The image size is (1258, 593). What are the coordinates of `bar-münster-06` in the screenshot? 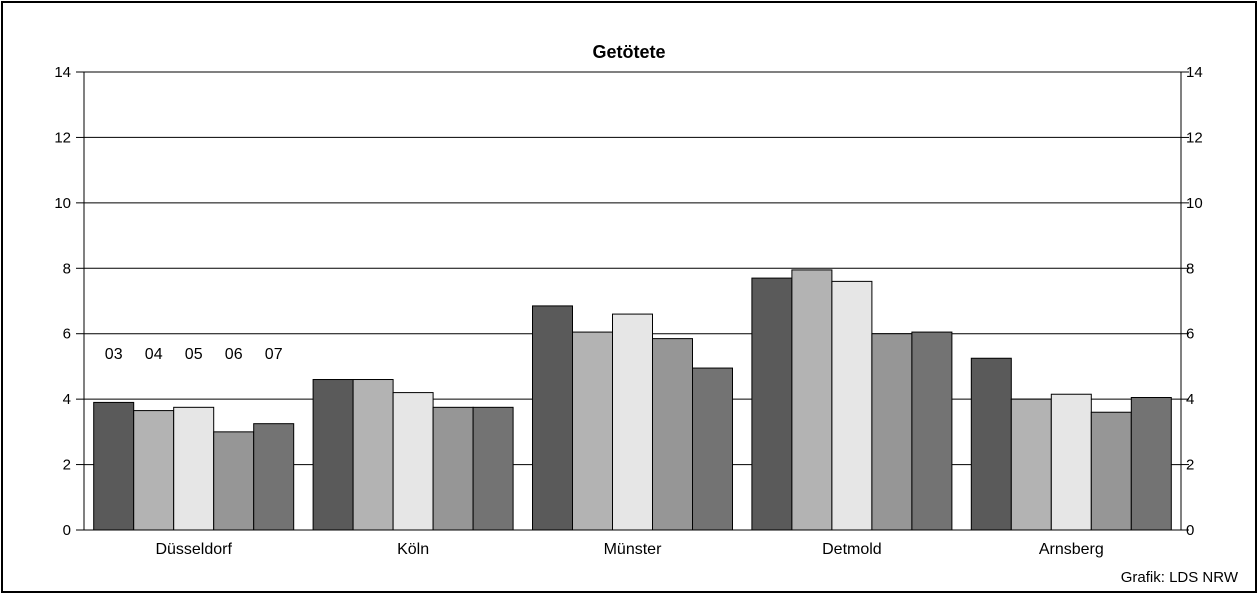 It's located at (672, 434).